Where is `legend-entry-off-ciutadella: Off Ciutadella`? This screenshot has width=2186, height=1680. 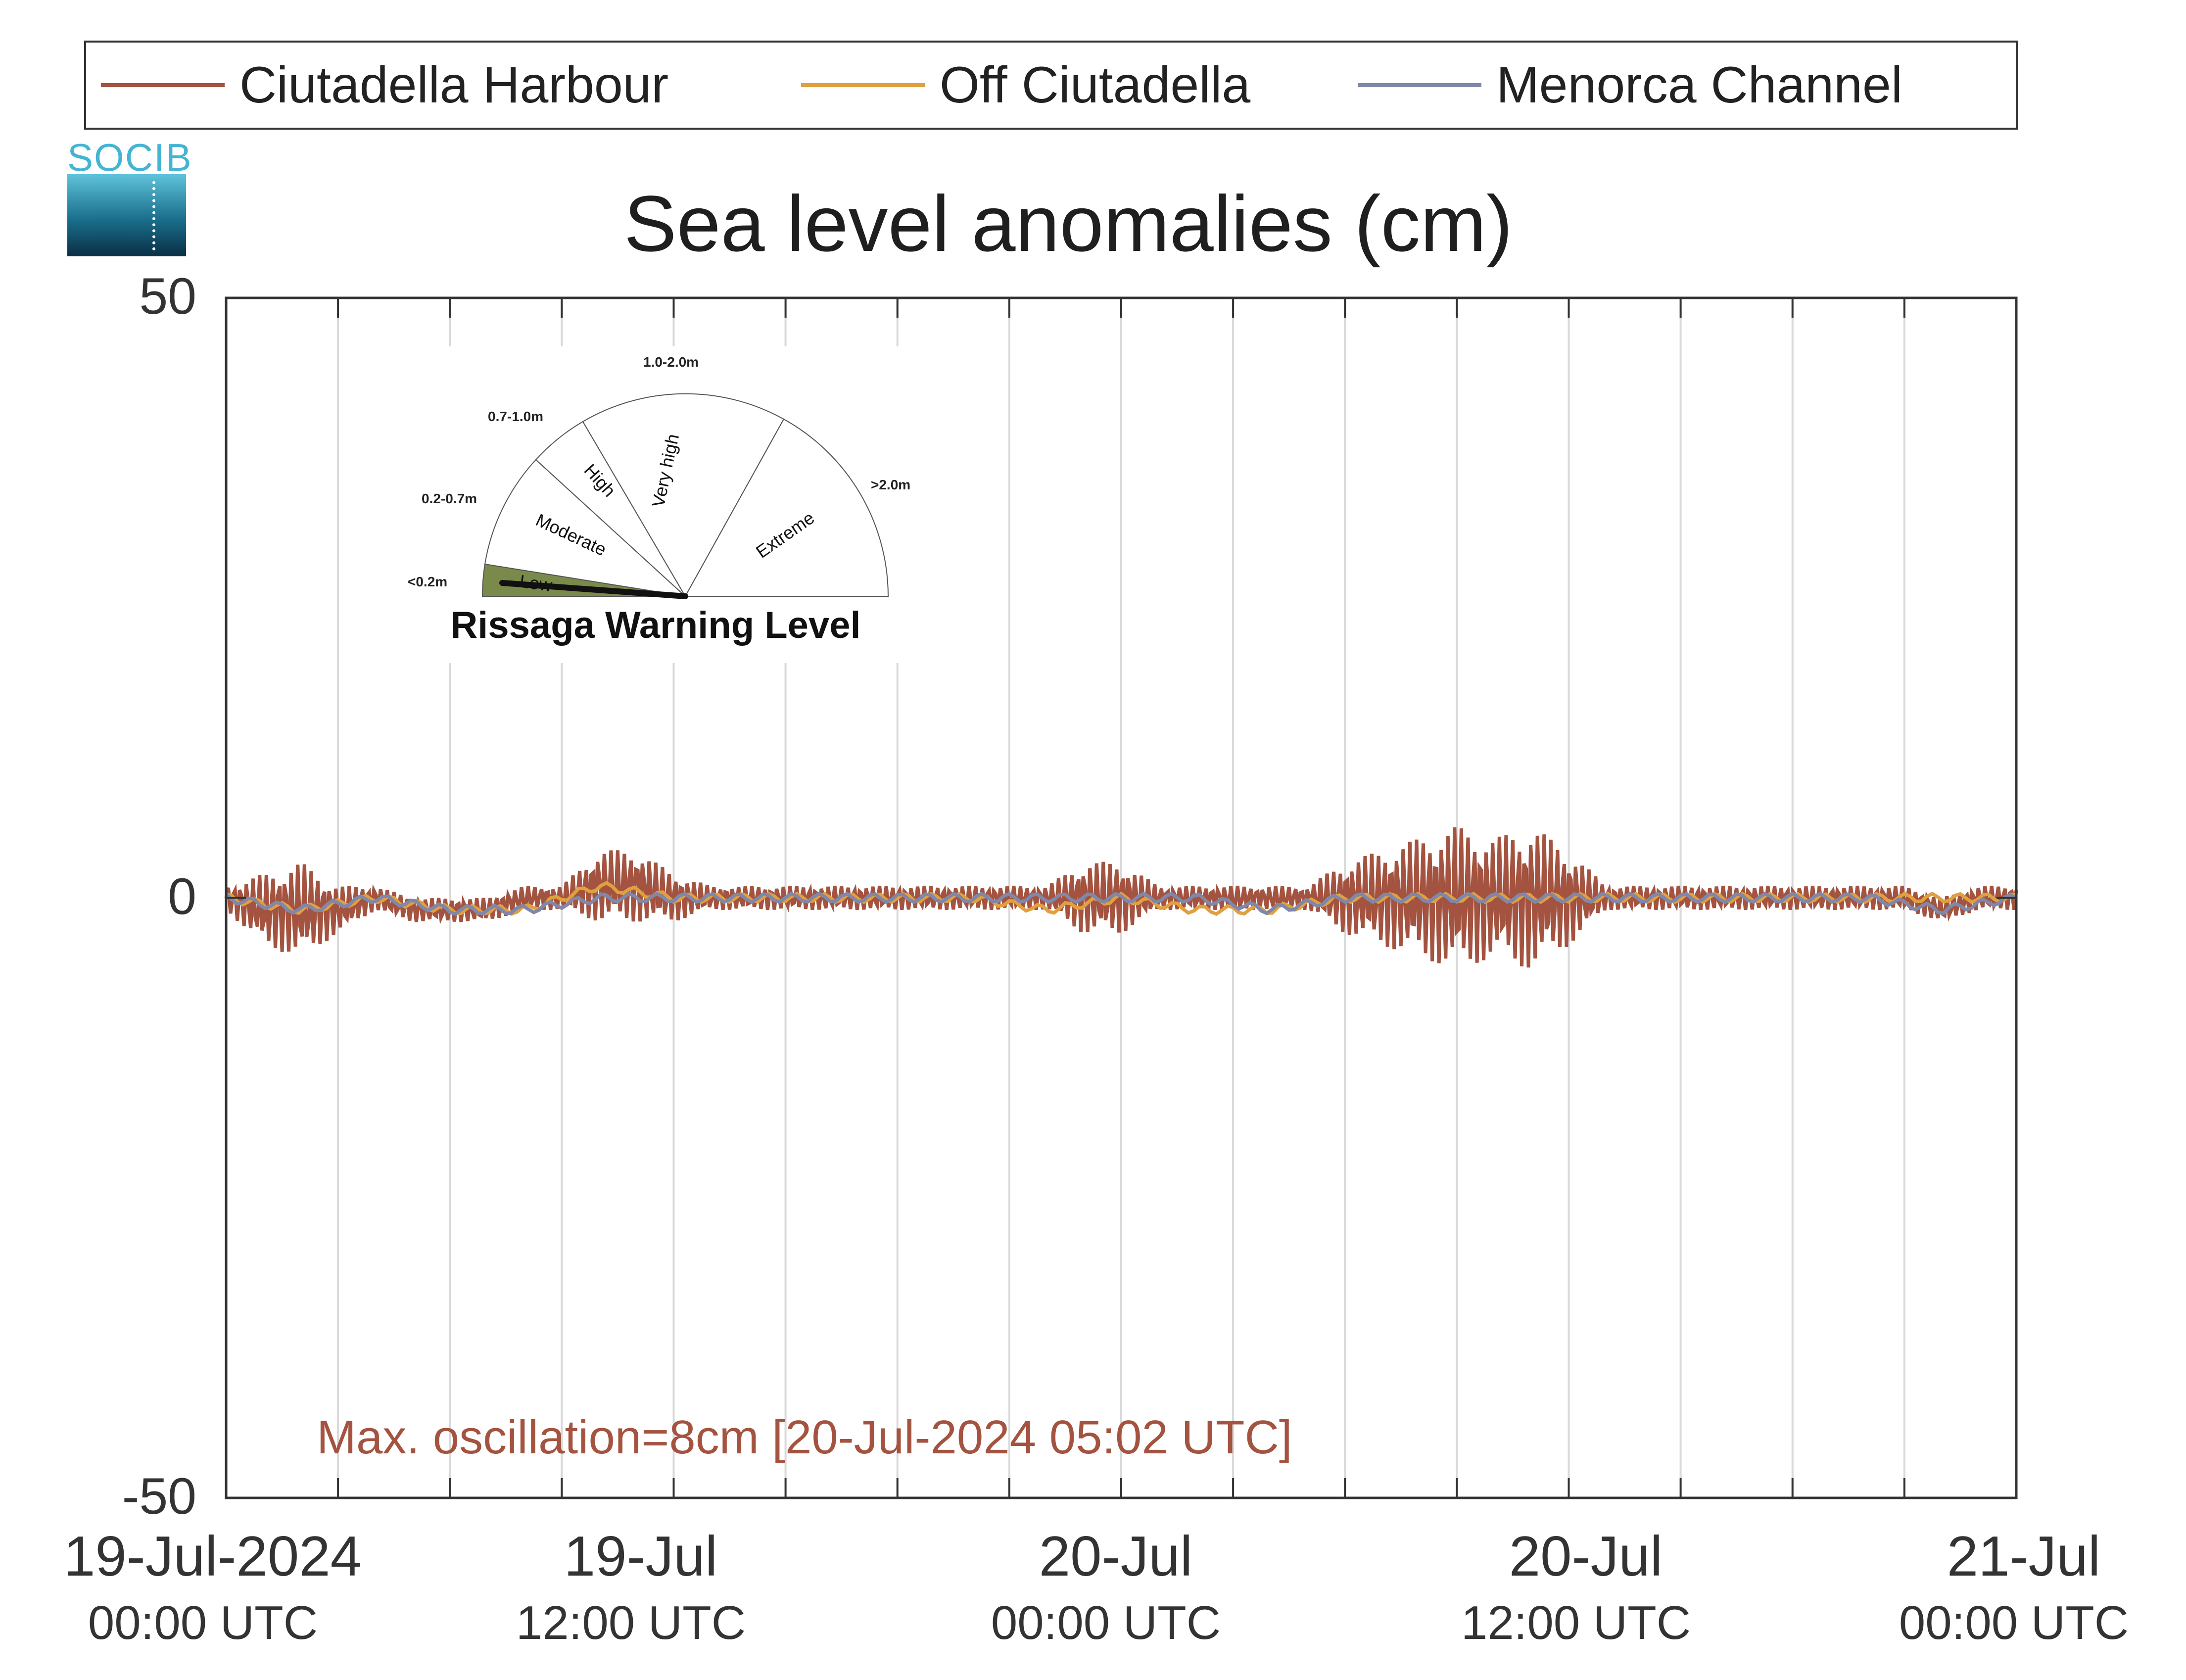
legend-entry-off-ciutadella: Off Ciutadella is located at coordinates (1026, 85).